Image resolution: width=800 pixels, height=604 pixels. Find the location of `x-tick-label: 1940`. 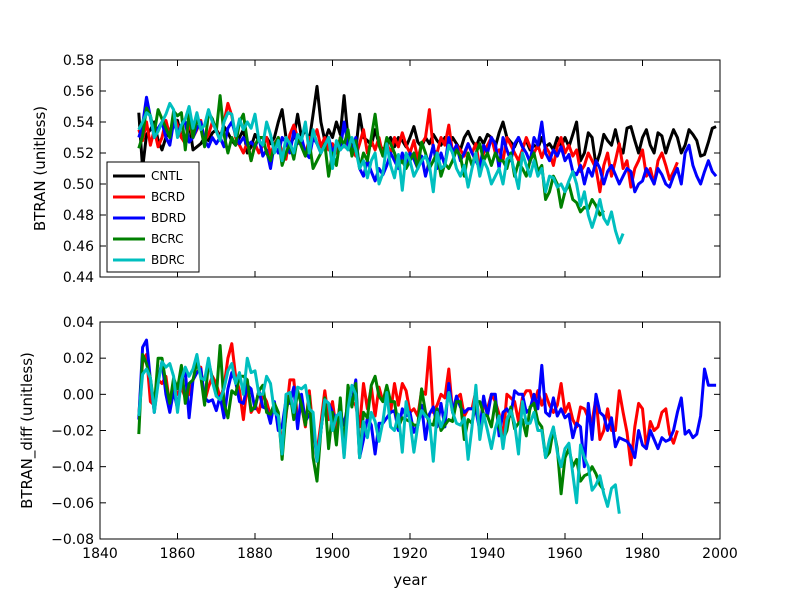

x-tick-label: 1940 is located at coordinates (488, 554).